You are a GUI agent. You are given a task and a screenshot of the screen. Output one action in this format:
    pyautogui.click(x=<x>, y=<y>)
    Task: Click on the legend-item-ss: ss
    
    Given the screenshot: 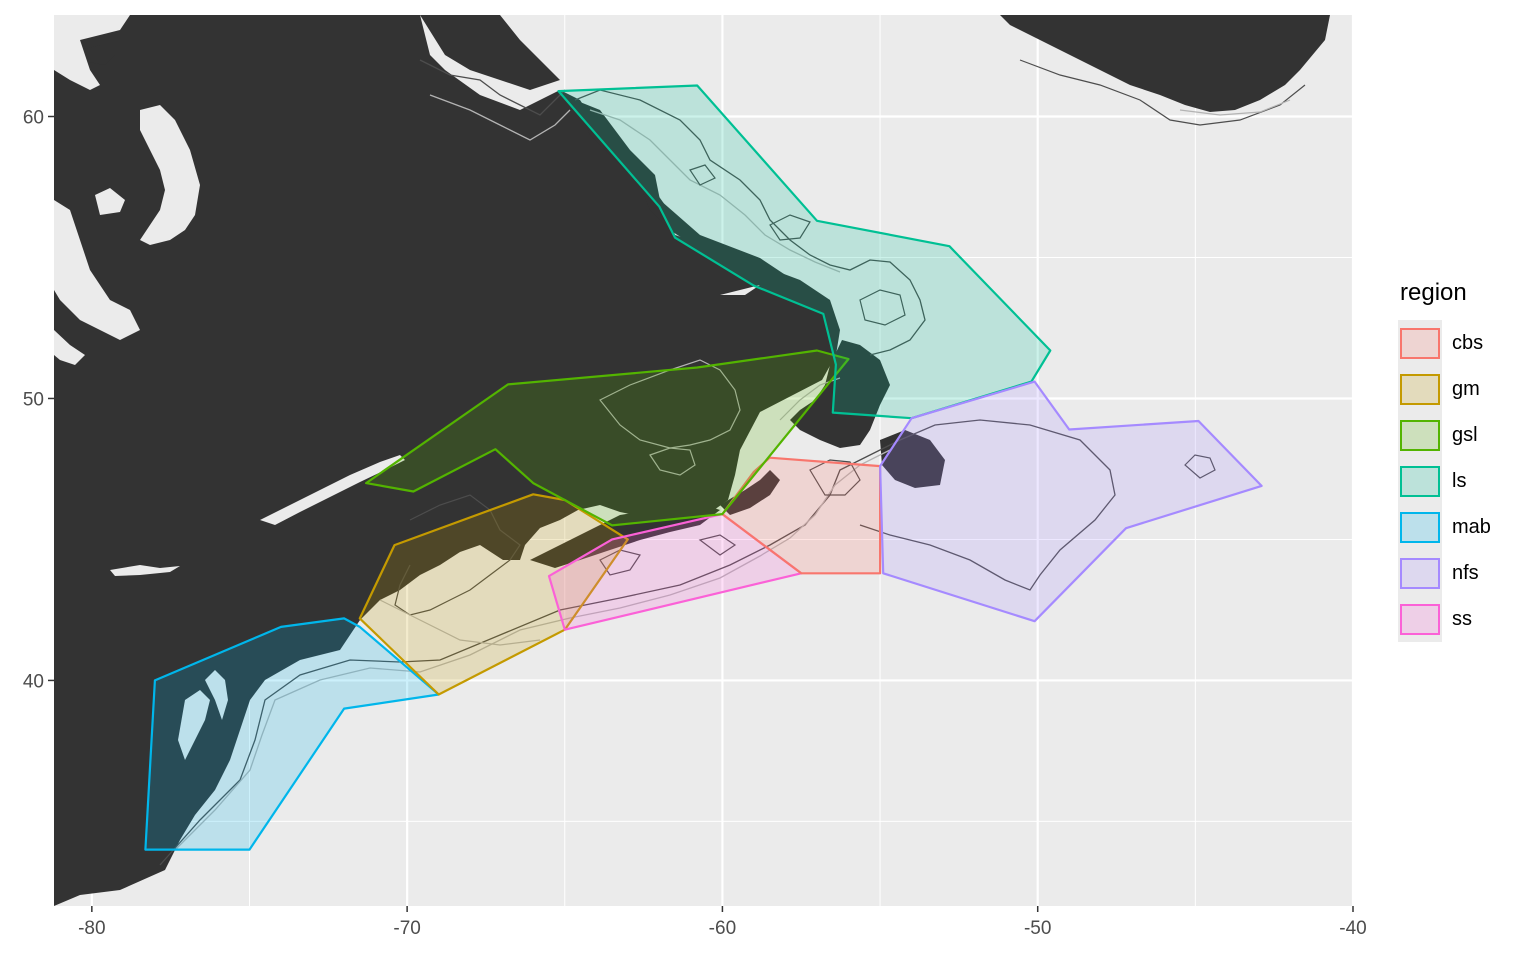 What is the action you would take?
    pyautogui.click(x=1463, y=619)
    